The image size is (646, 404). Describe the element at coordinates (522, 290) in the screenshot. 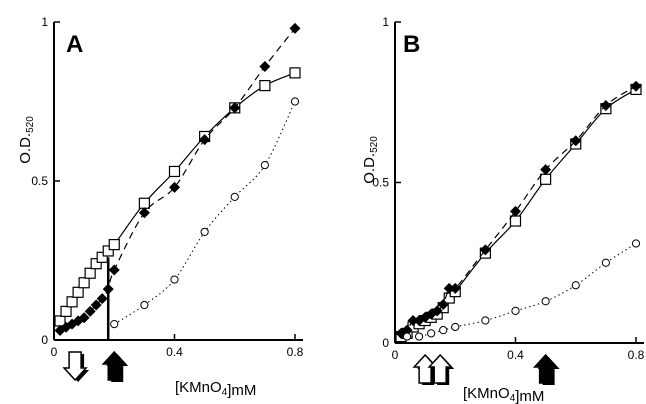

I see `series-line-open-circle` at that location.